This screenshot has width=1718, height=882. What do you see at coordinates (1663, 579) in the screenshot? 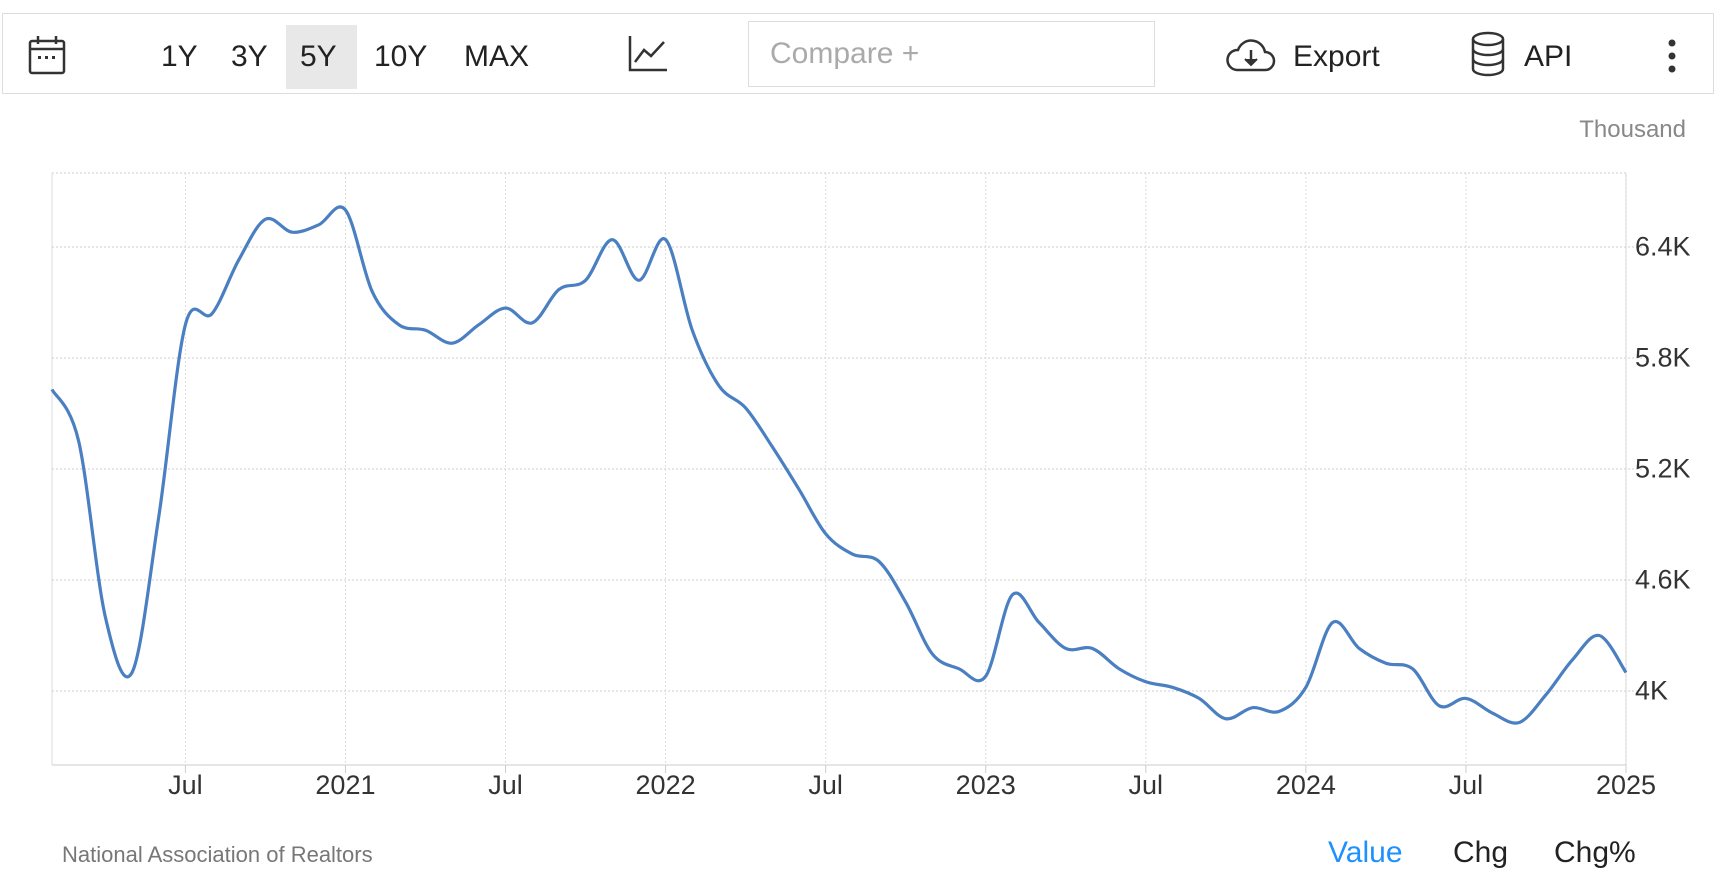
I see `y-tick-label: 4.6K` at bounding box center [1663, 579].